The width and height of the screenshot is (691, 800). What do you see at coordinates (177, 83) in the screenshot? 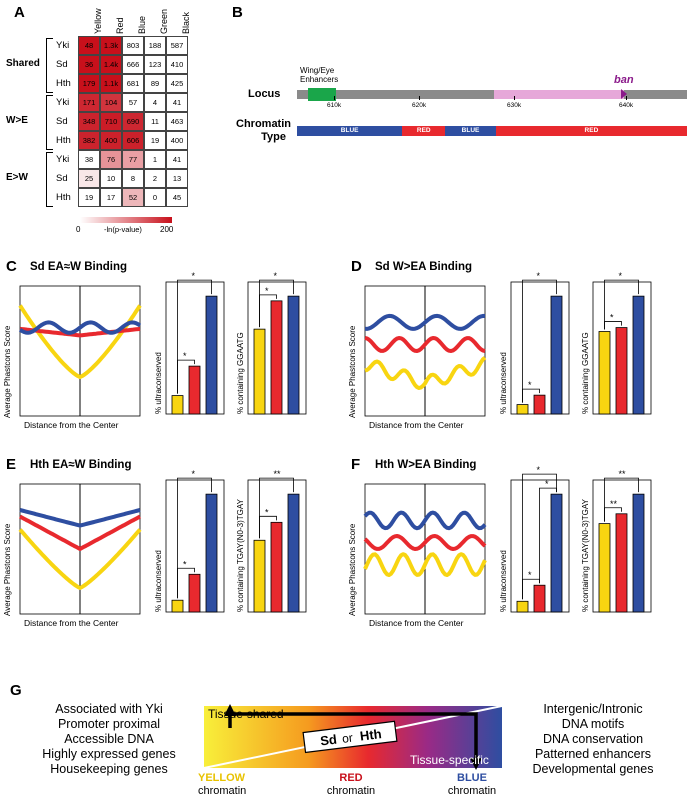
I see `heatmap-cell: 425` at bounding box center [177, 83].